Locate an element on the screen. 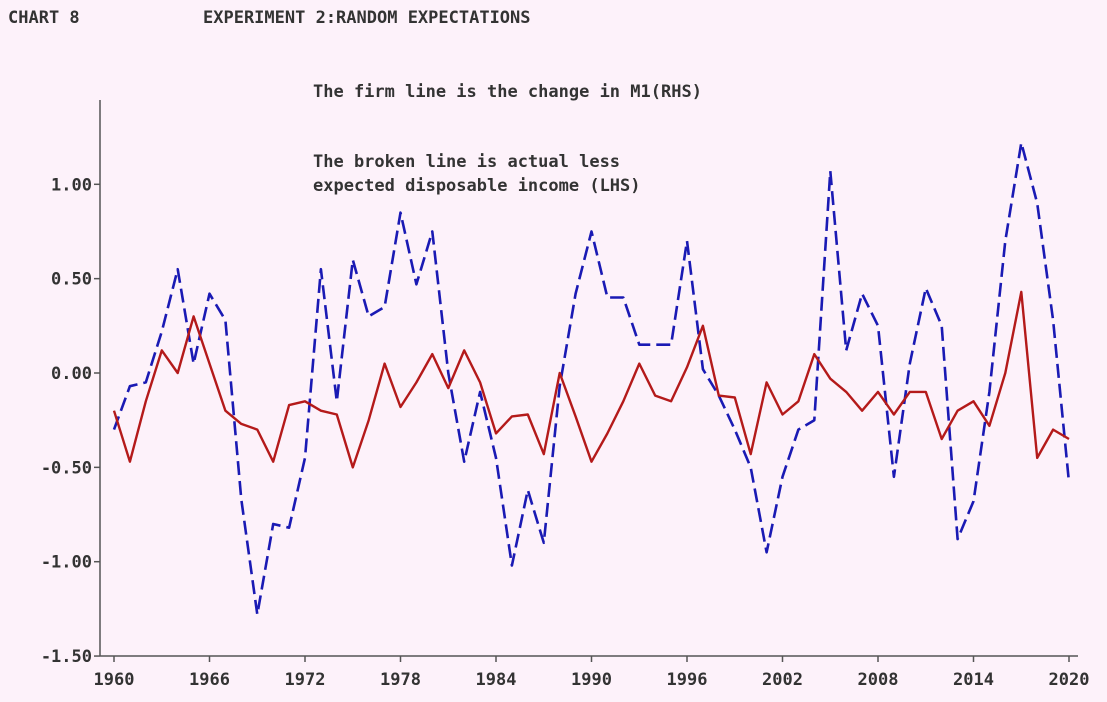 The image size is (1107, 702). y-tick-label: 0.00 is located at coordinates (71, 374).